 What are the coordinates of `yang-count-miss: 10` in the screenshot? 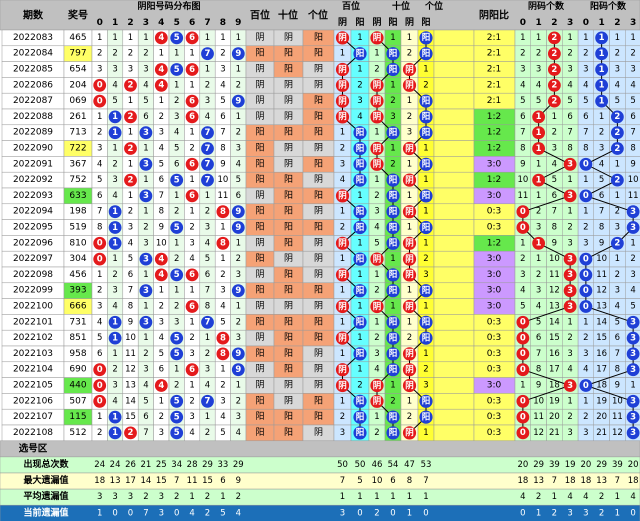 It's located at (617, 401).